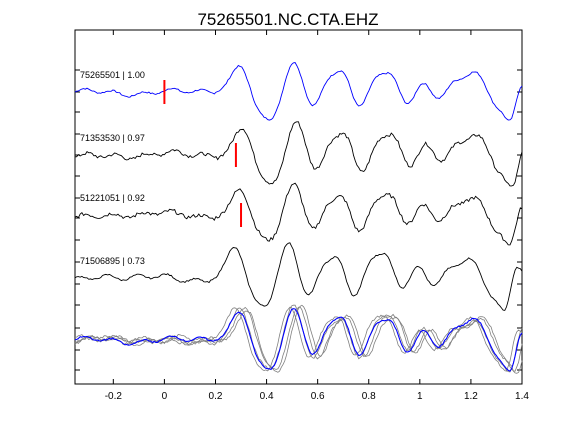 The height and width of the screenshot is (432, 576). I want to click on chart-title: 75265501.NC.CTA.EHZ, so click(287, 19).